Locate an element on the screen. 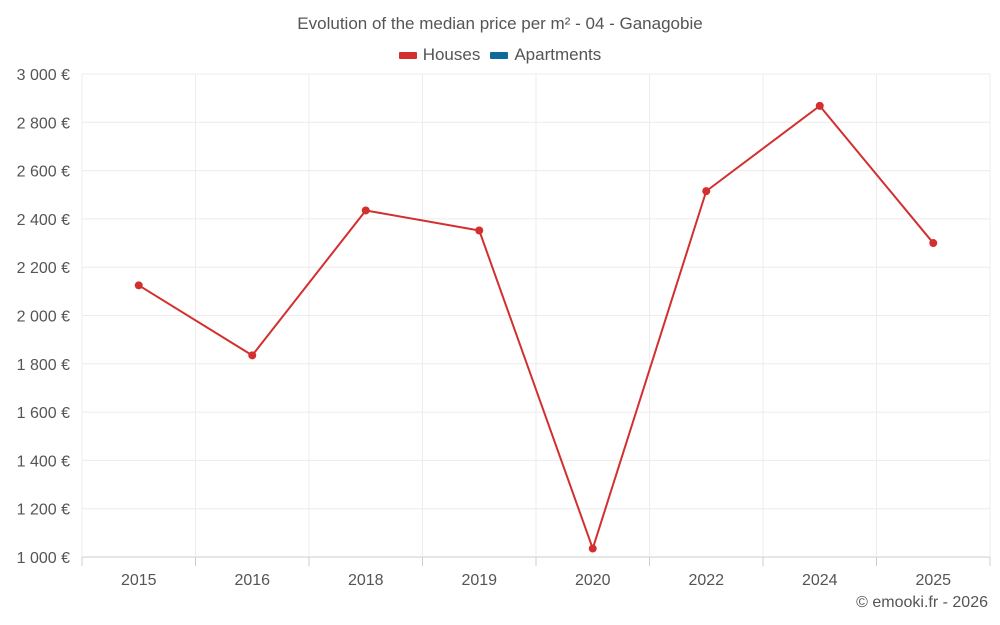  y-tick-label: 1 000 € is located at coordinates (43, 558).